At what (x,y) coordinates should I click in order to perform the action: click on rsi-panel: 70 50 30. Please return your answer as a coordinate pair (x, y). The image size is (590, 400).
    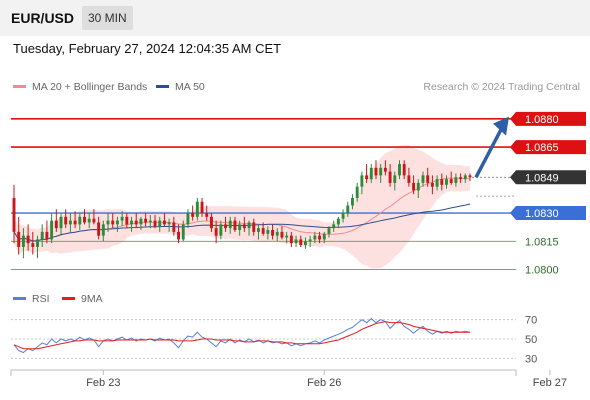
    Looking at the image, I should click on (274, 340).